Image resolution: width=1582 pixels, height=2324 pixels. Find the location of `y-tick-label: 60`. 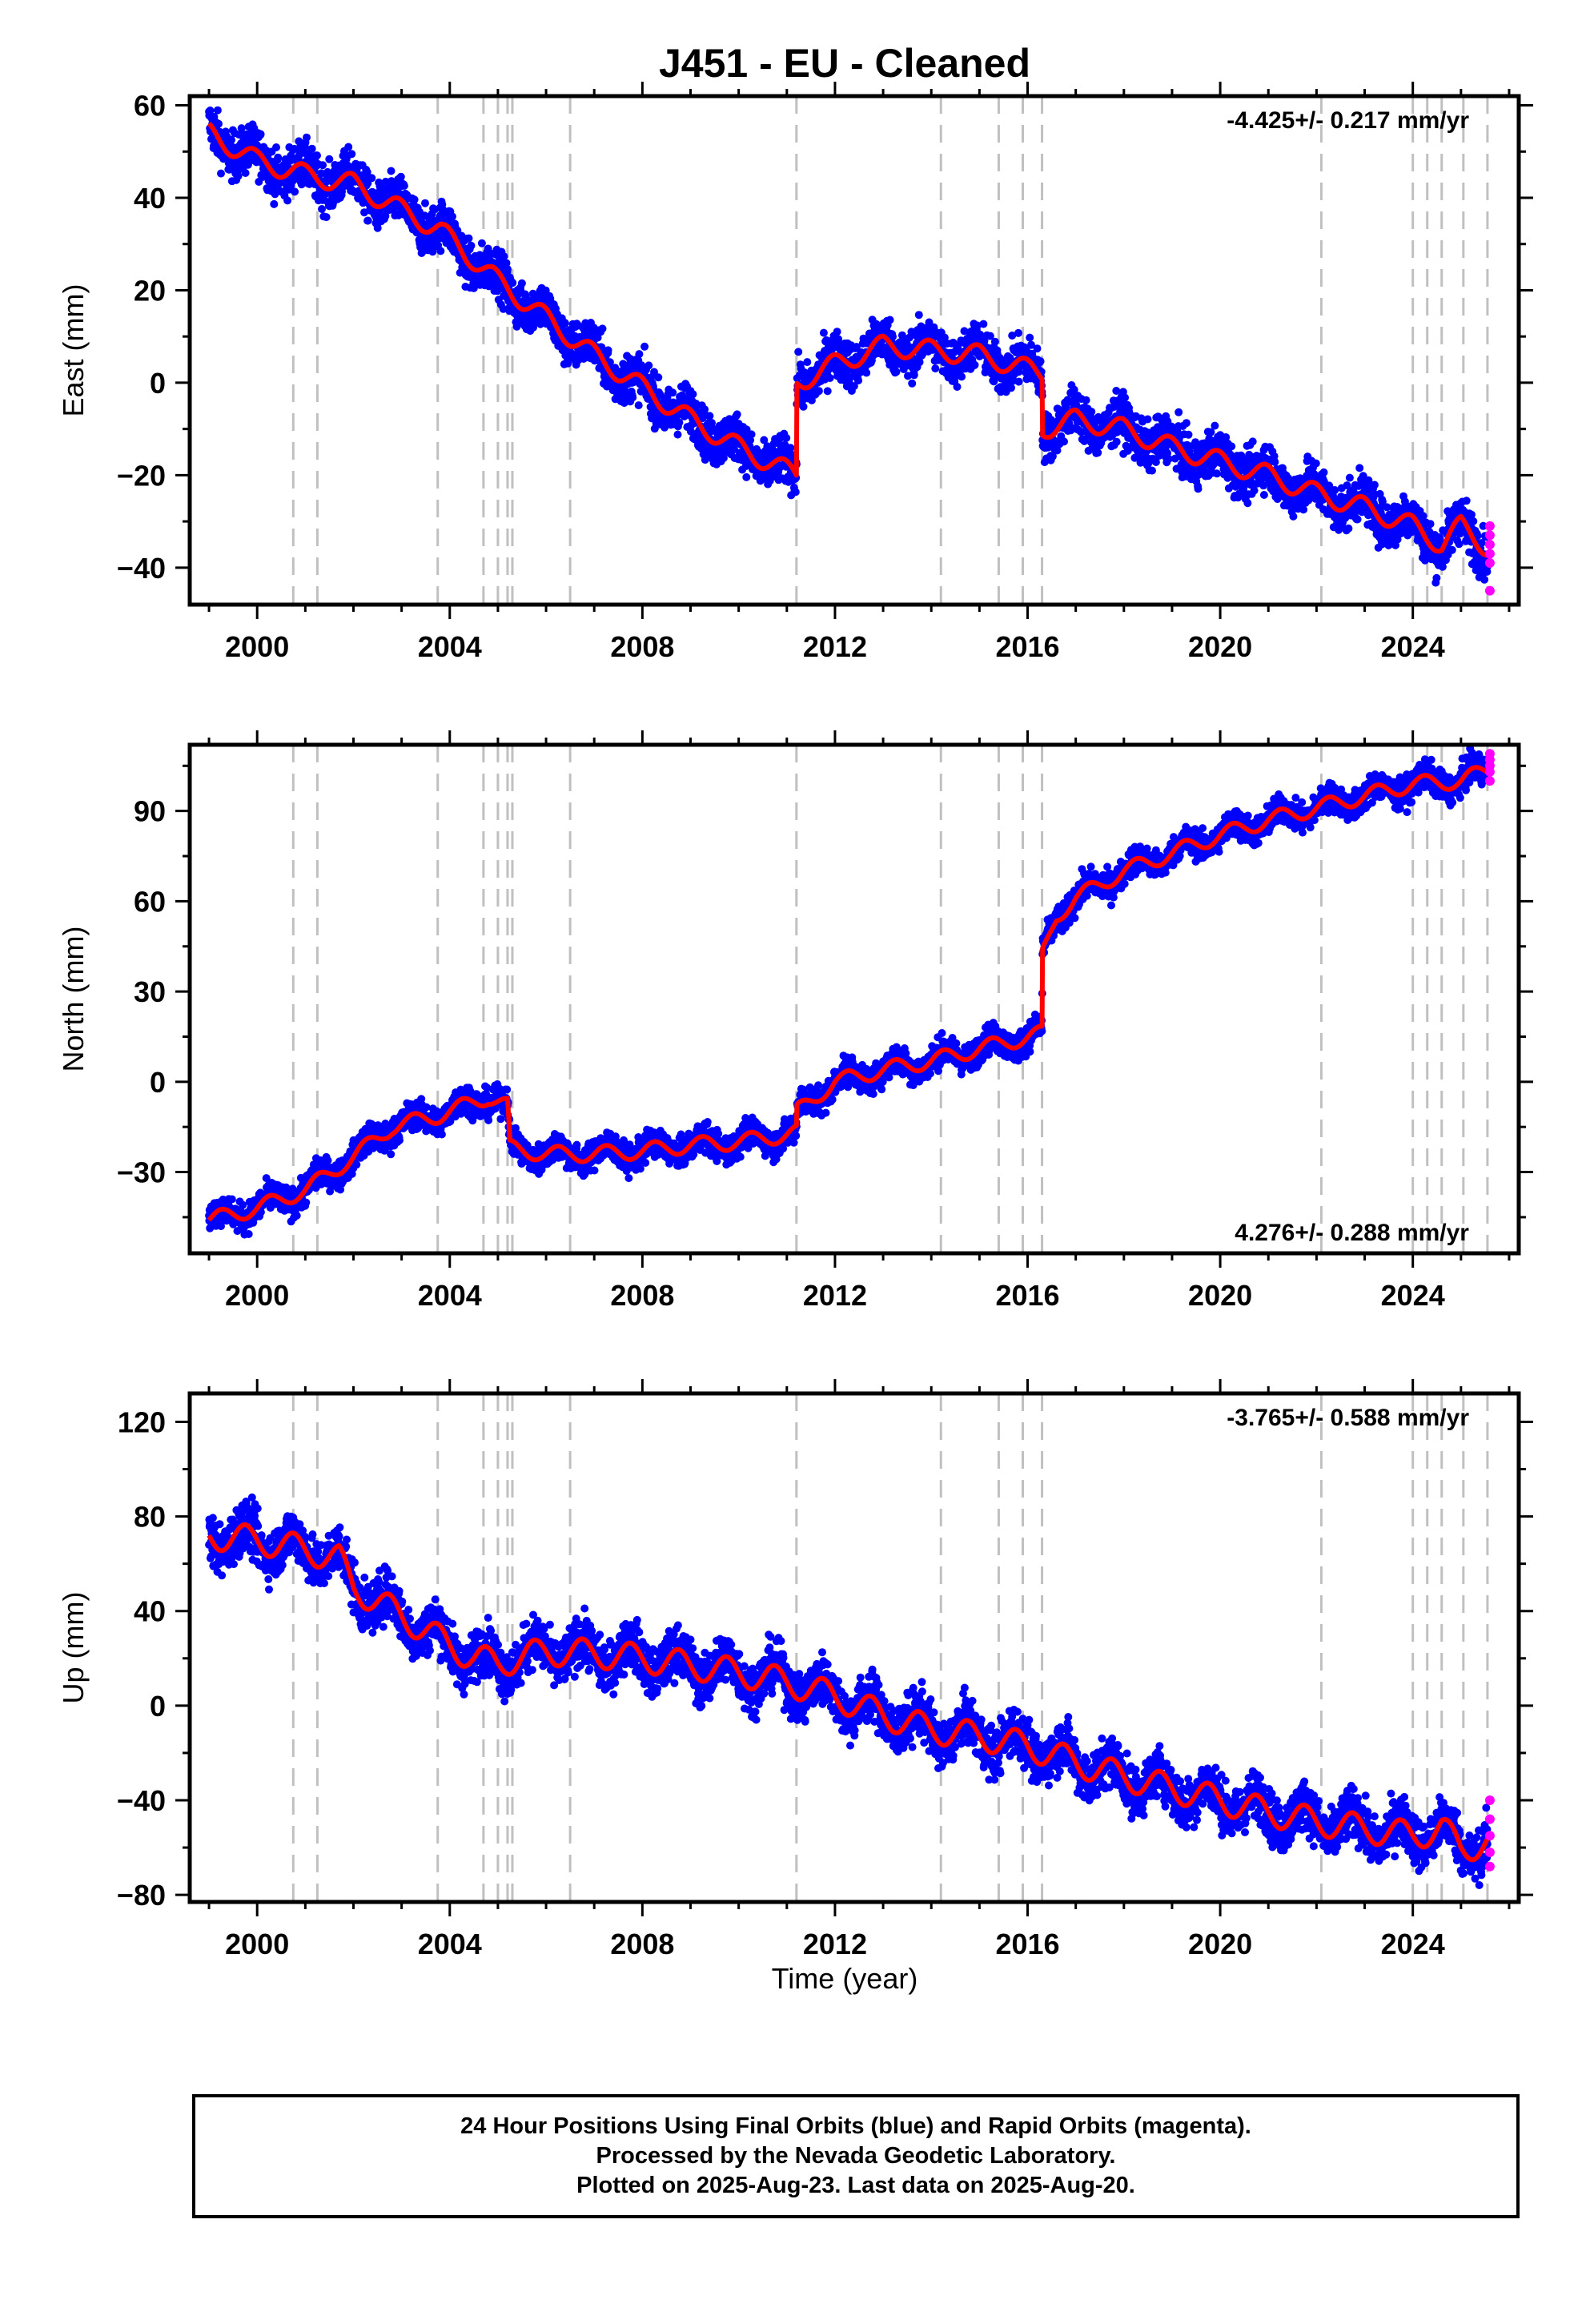

y-tick-label: 60 is located at coordinates (150, 106).